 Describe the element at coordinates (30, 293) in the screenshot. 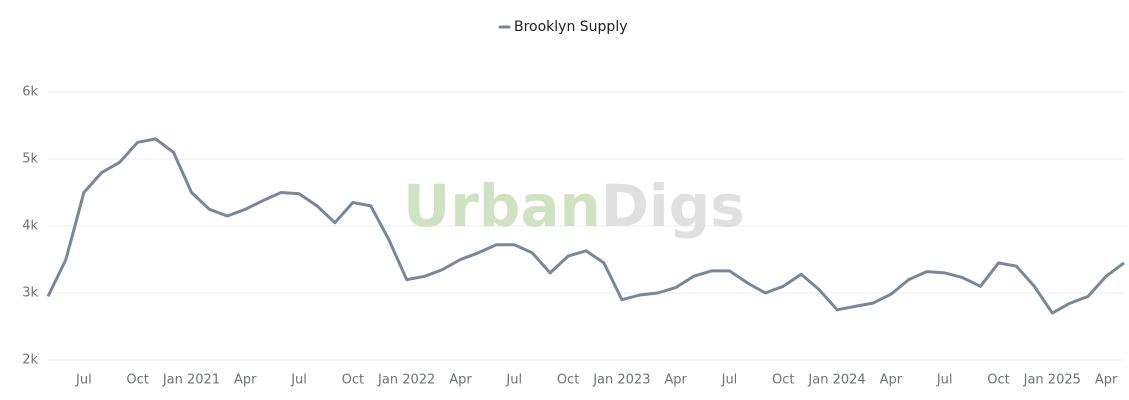

I see `y-tick-label: 3k` at that location.